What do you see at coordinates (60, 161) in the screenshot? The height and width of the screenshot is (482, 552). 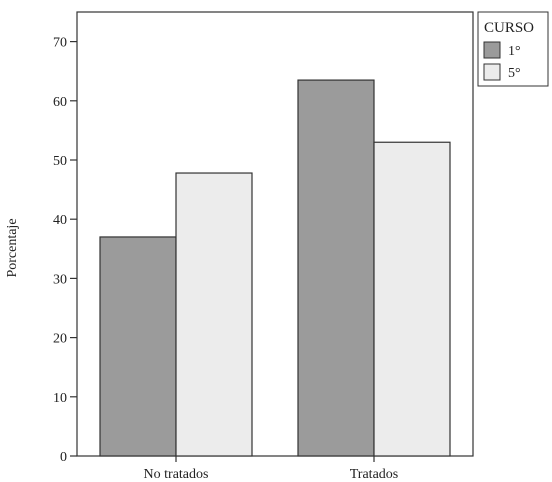 I see `y-tick-label: 50` at bounding box center [60, 161].